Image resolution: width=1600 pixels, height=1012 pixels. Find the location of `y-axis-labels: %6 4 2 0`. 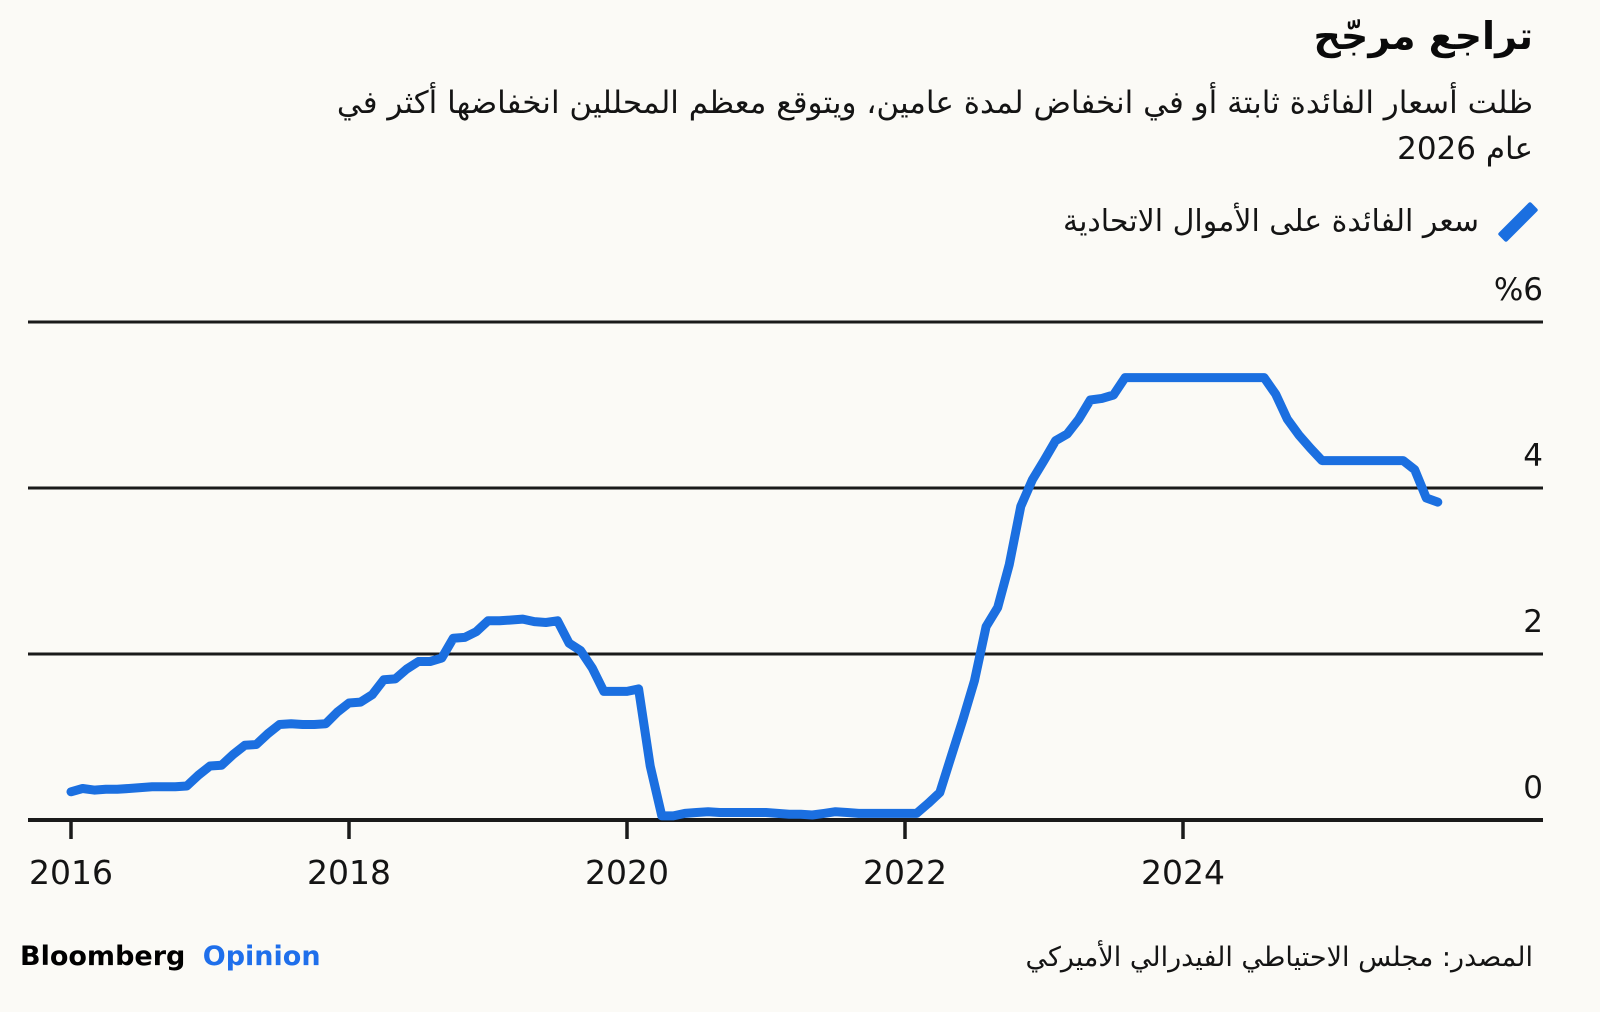

y-axis-labels: %6 4 2 0 is located at coordinates (1518, 539).